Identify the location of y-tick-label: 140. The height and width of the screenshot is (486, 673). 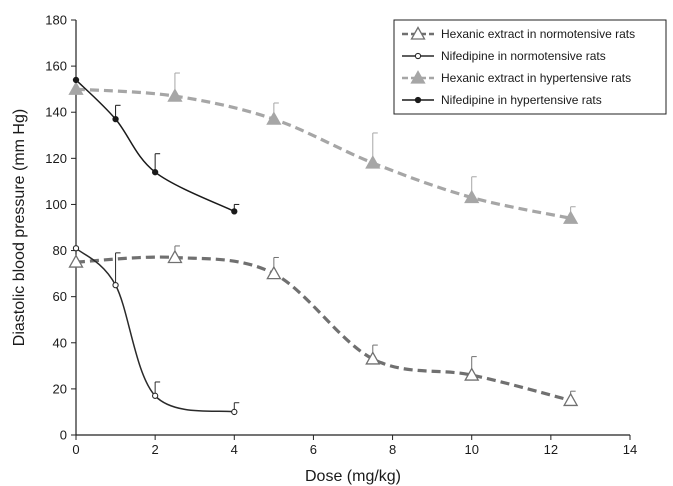
(56, 112).